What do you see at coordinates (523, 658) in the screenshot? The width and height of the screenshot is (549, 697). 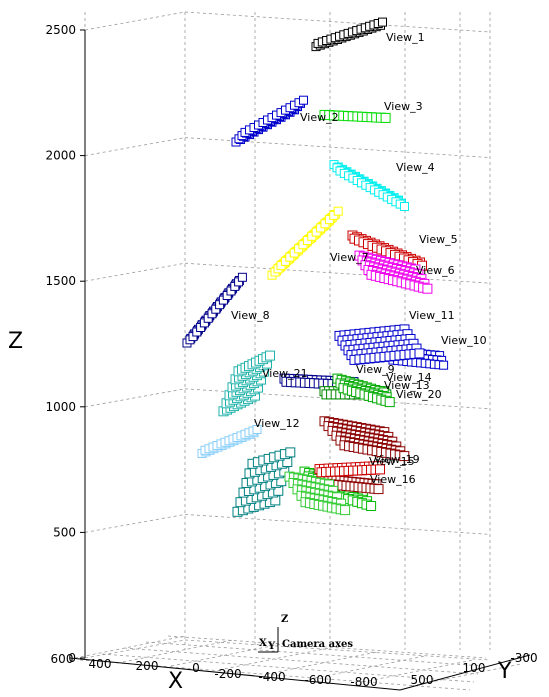 I see `y-tick-label: -300` at bounding box center [523, 658].